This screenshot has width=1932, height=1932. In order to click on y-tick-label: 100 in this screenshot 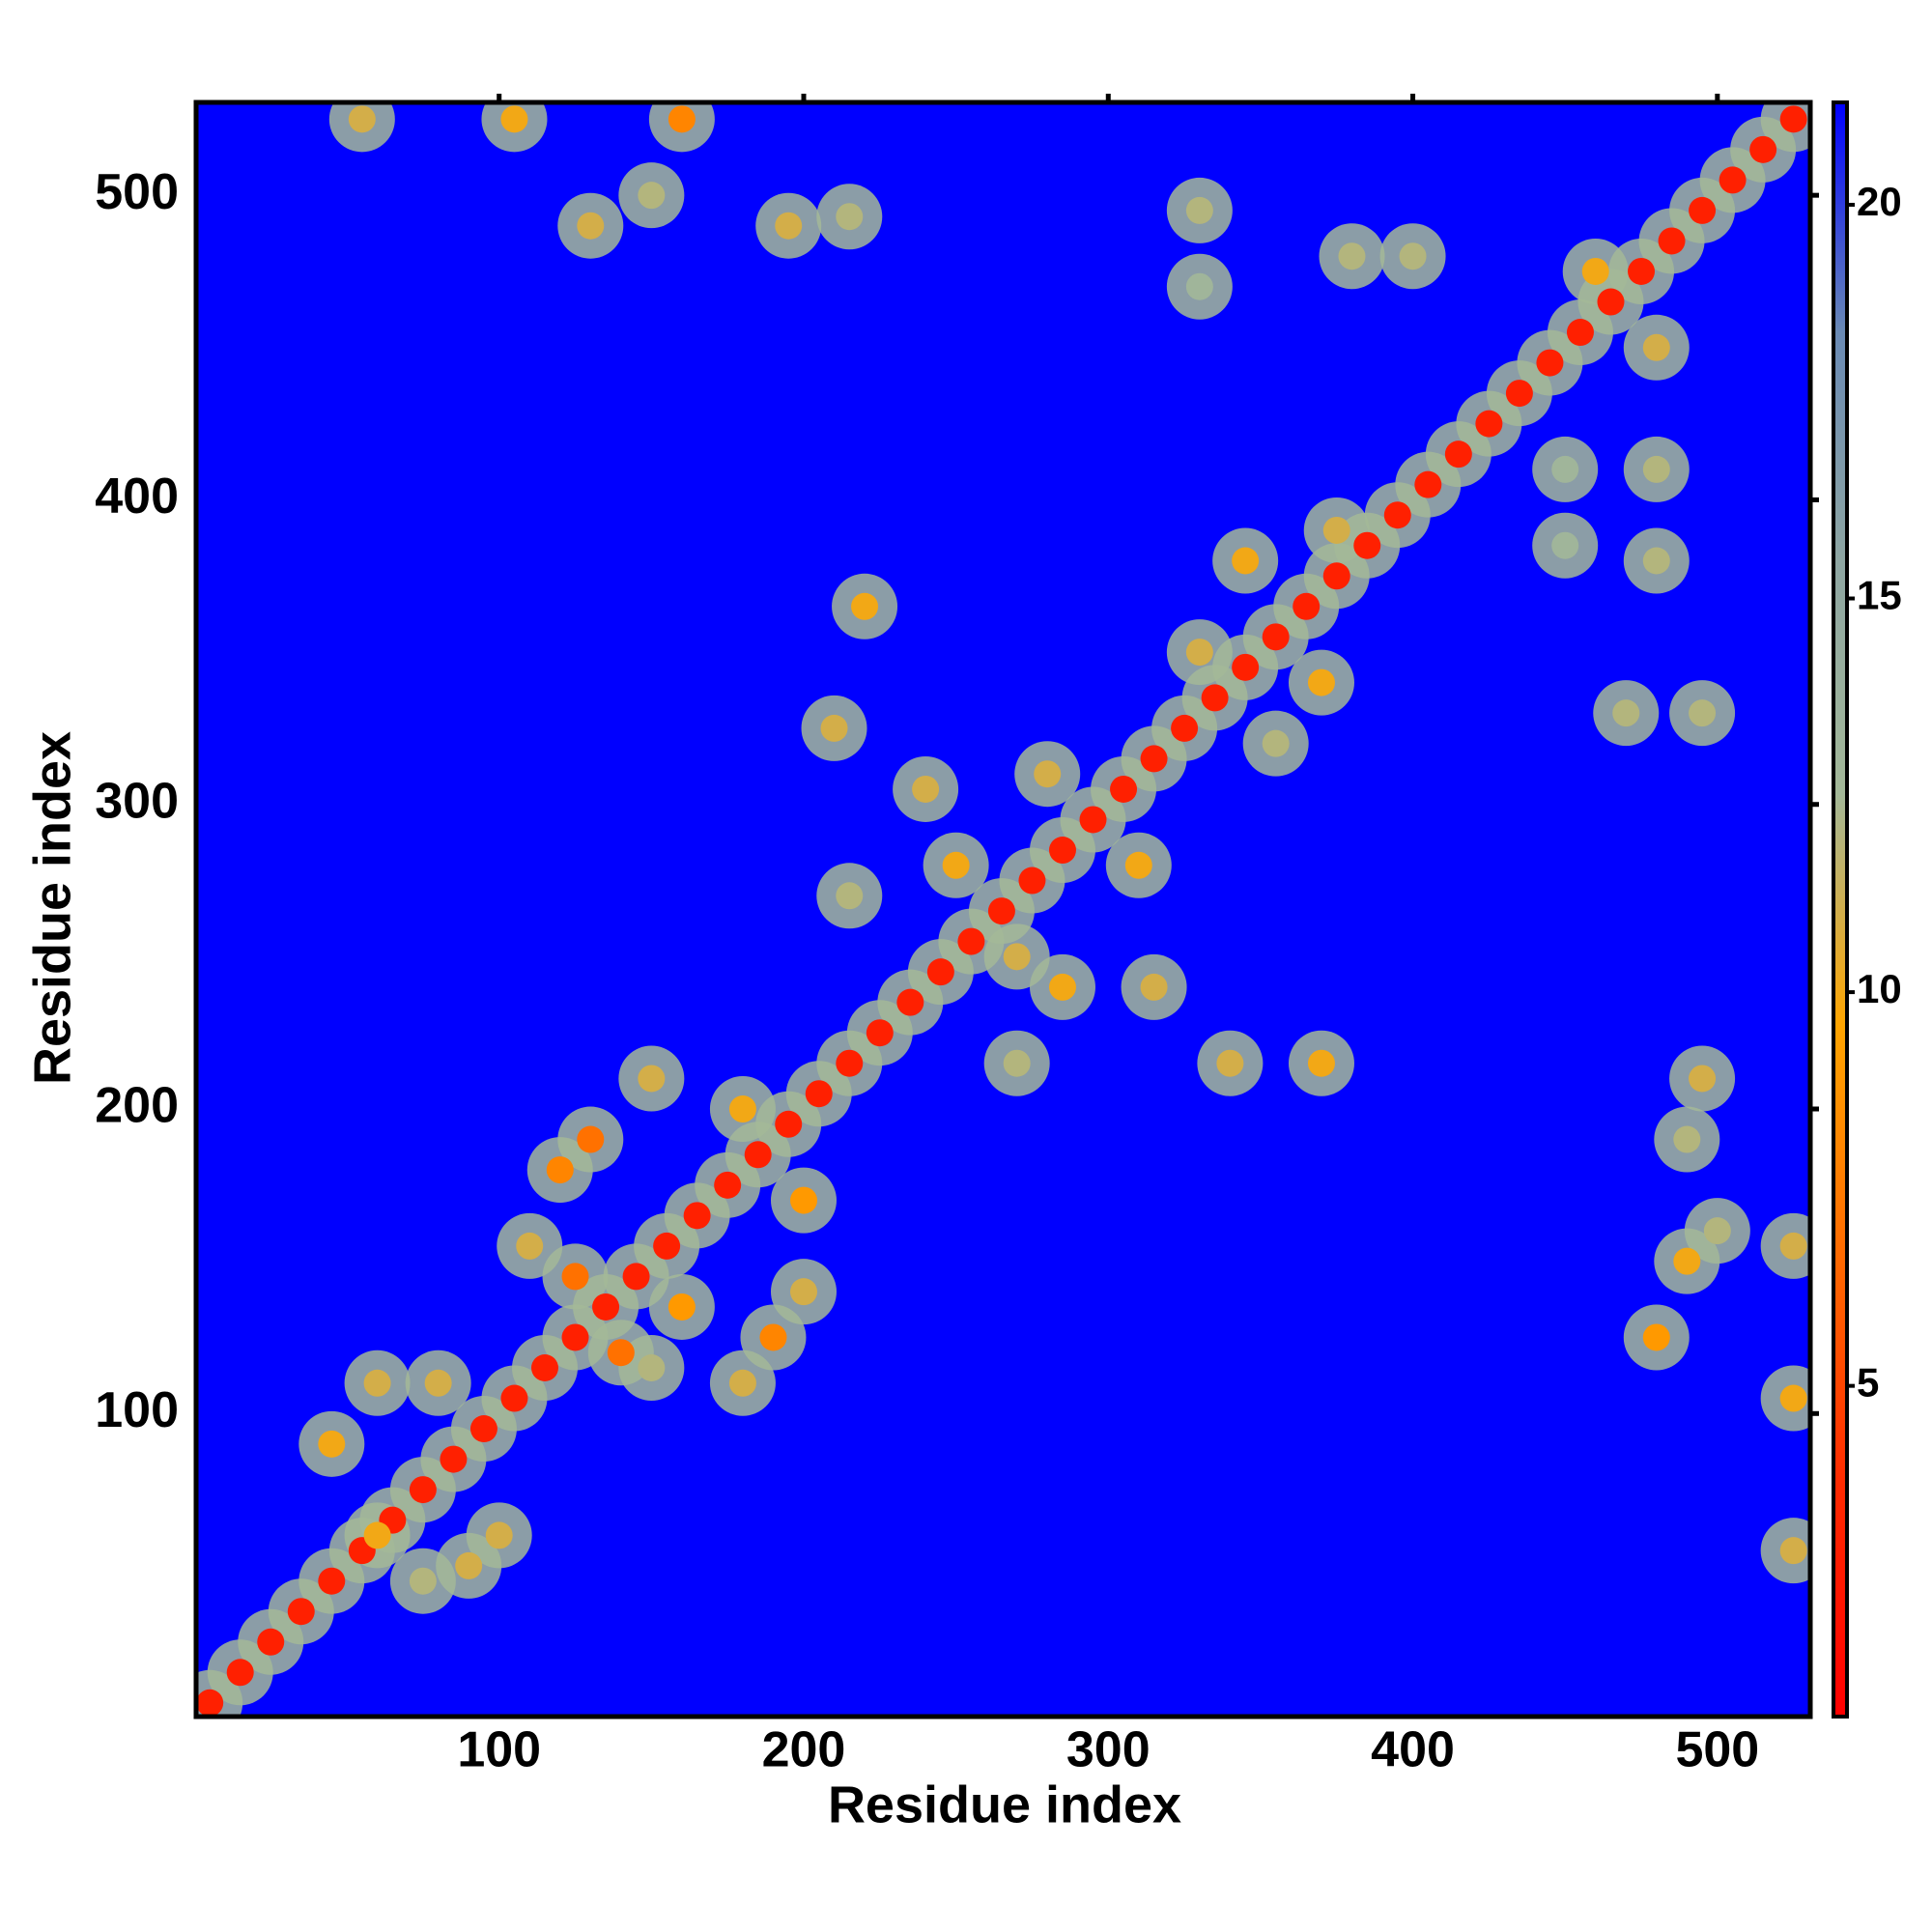, I will do `click(137, 1410)`.